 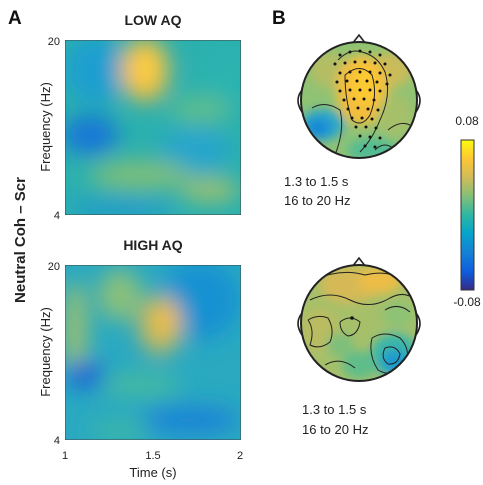 What do you see at coordinates (152, 245) in the screenshot?
I see `heatmap-high-aq-title: HIGH AQ` at bounding box center [152, 245].